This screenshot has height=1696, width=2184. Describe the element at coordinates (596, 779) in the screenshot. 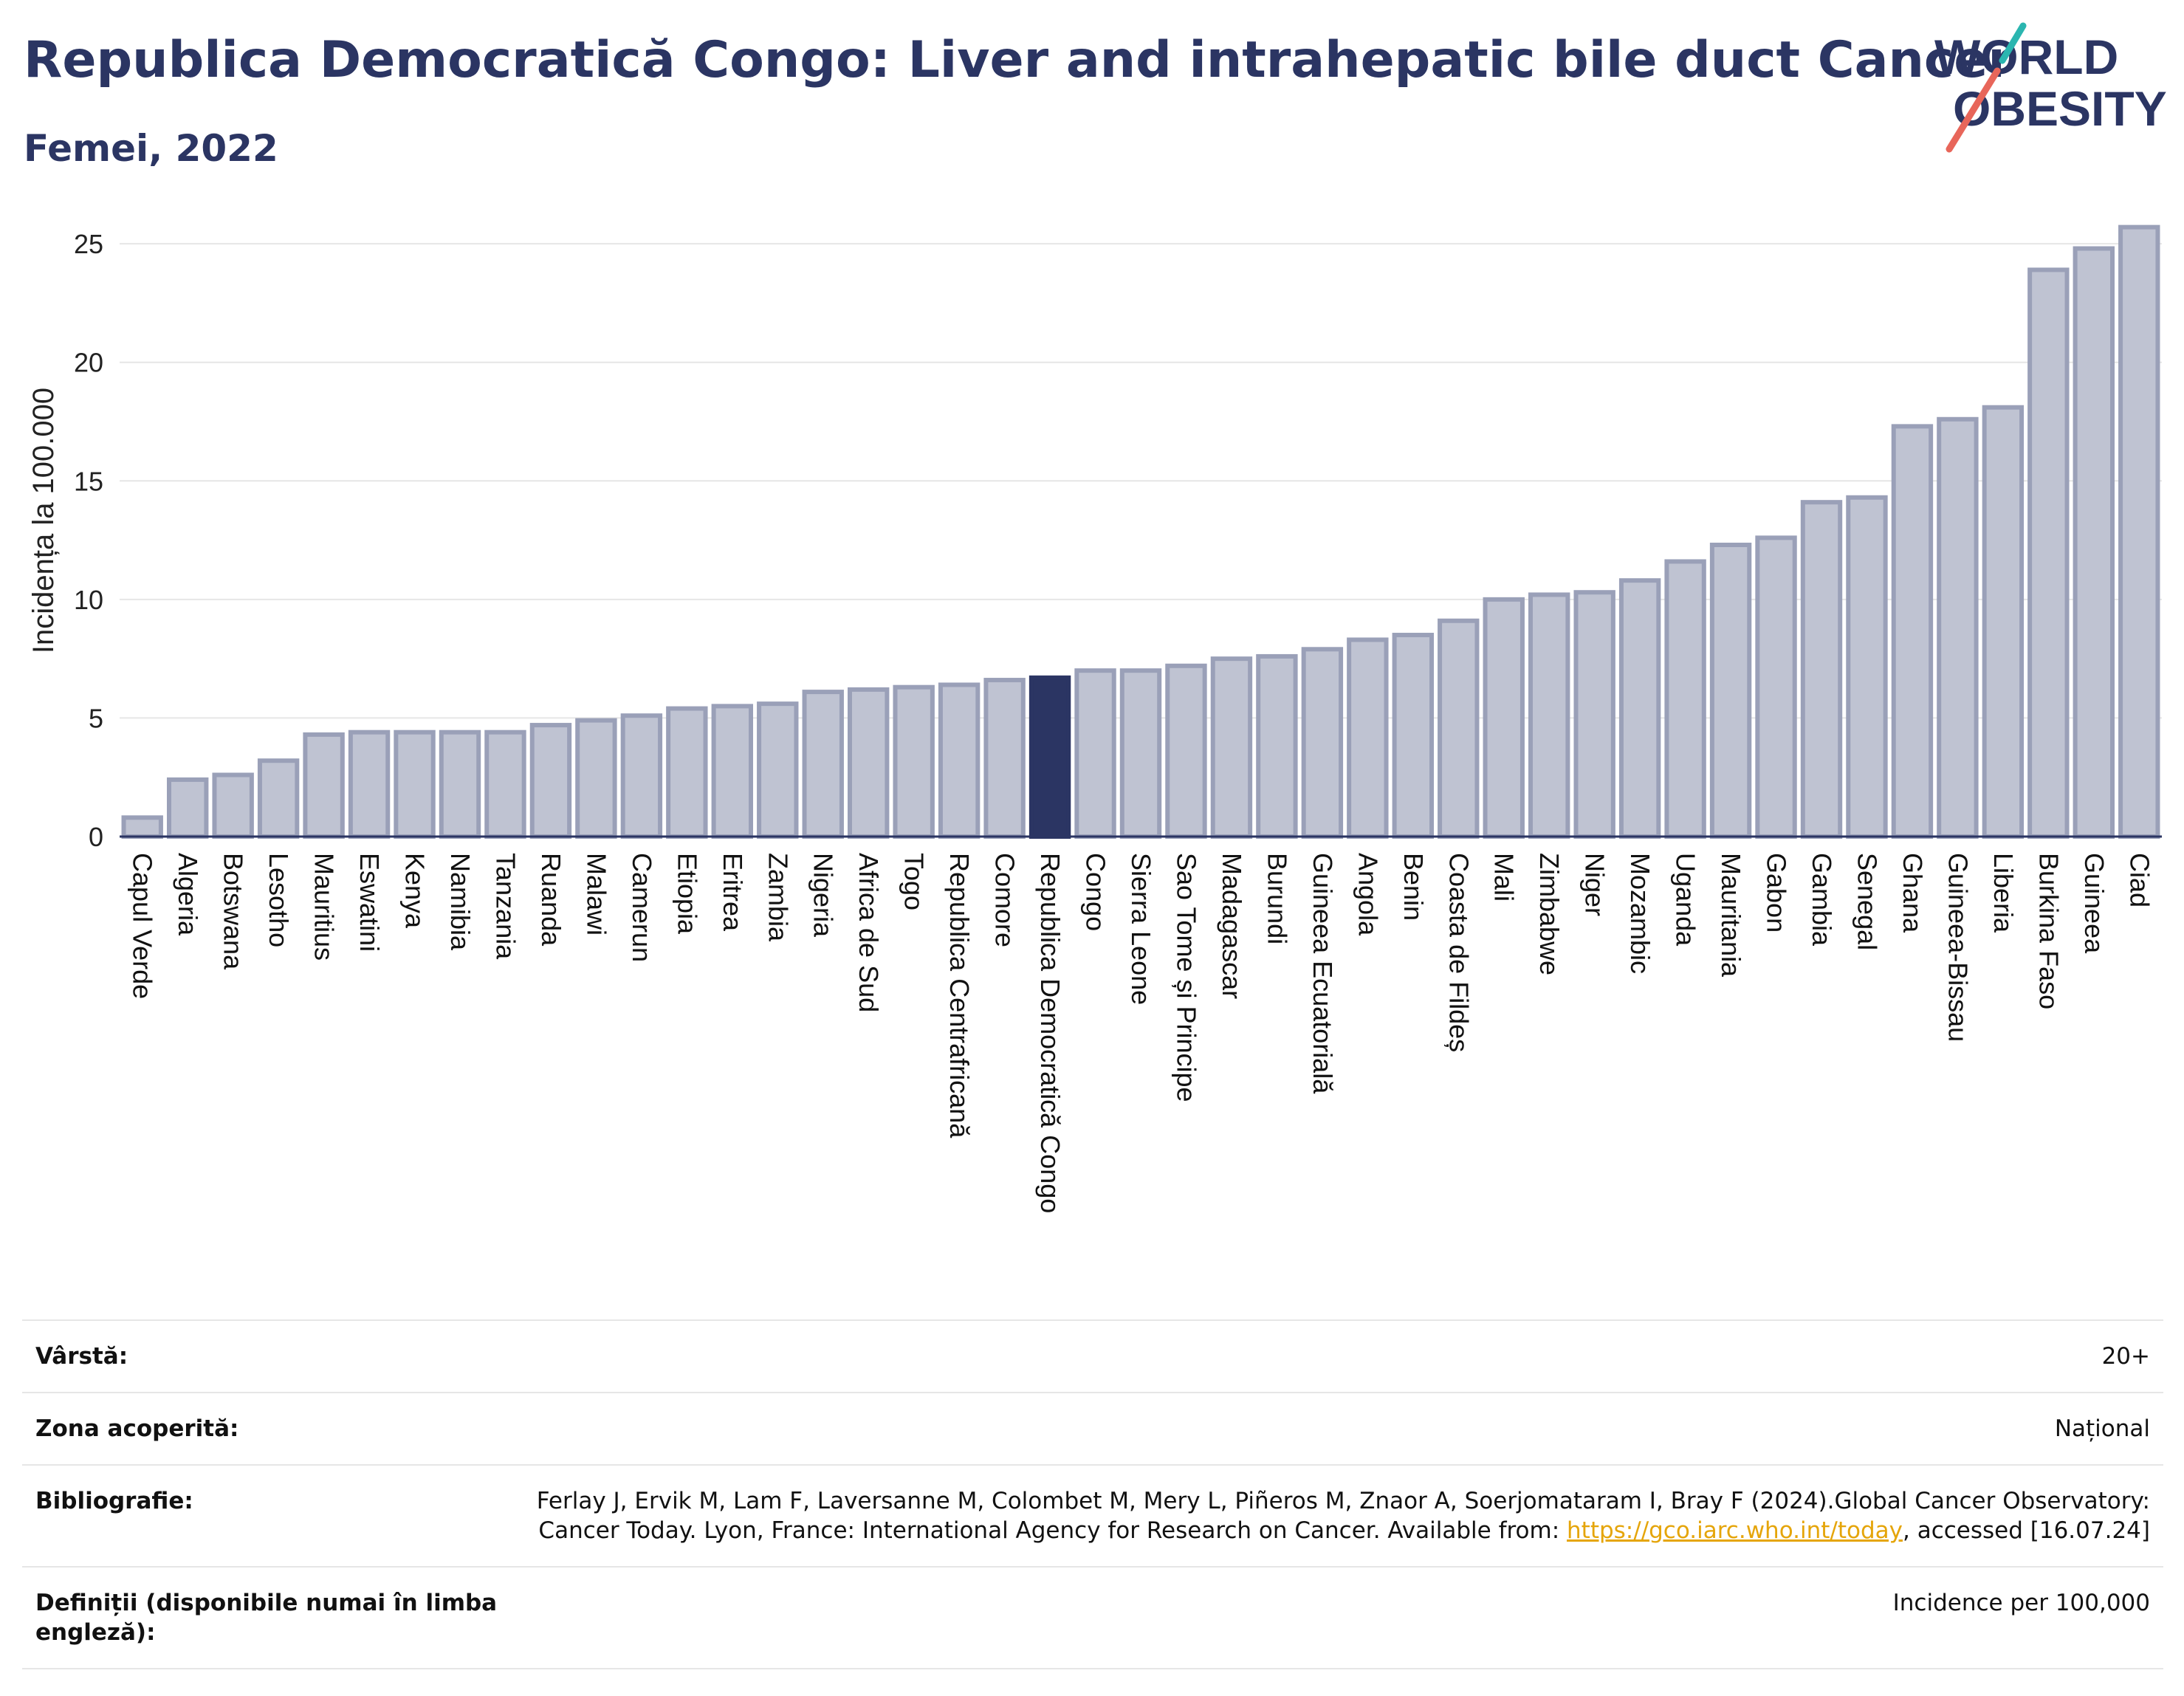

I see `bar-malawi` at that location.